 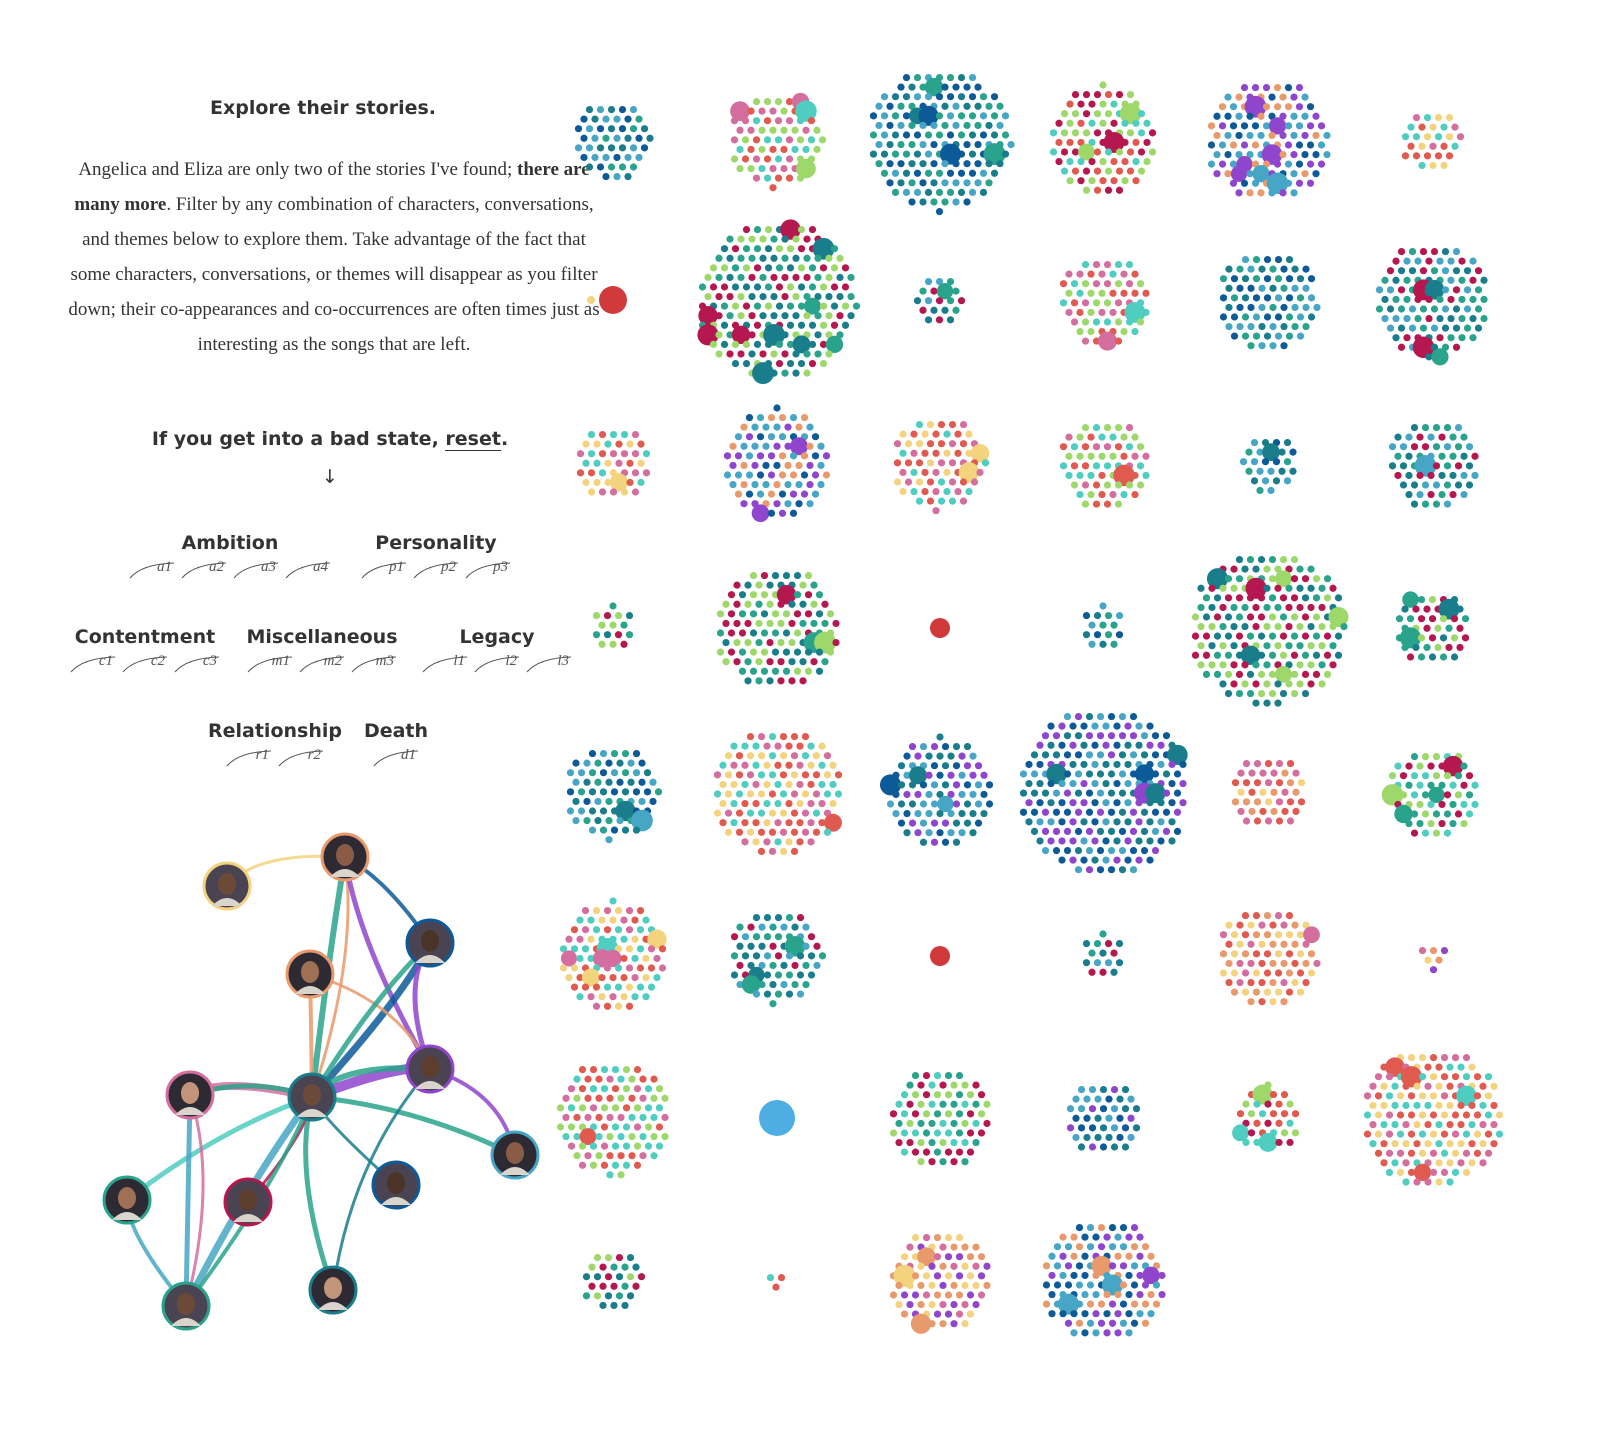 I want to click on theme-button-label: a1, so click(x=164, y=567).